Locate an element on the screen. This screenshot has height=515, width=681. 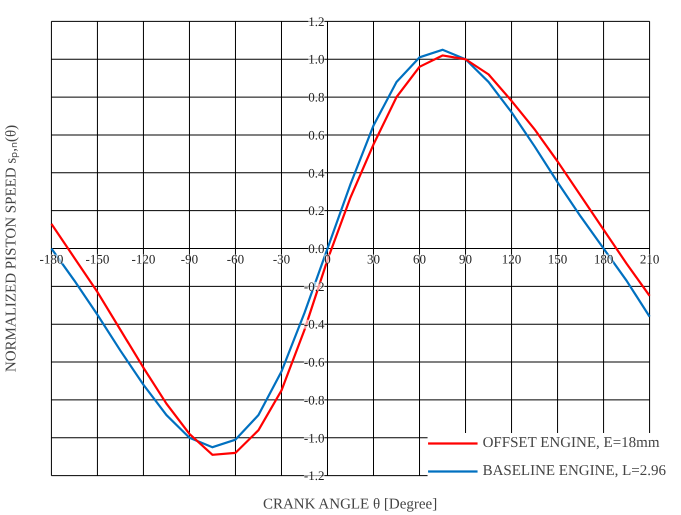
legend-label: OFFSET ENGINE, E=18mm is located at coordinates (571, 443).